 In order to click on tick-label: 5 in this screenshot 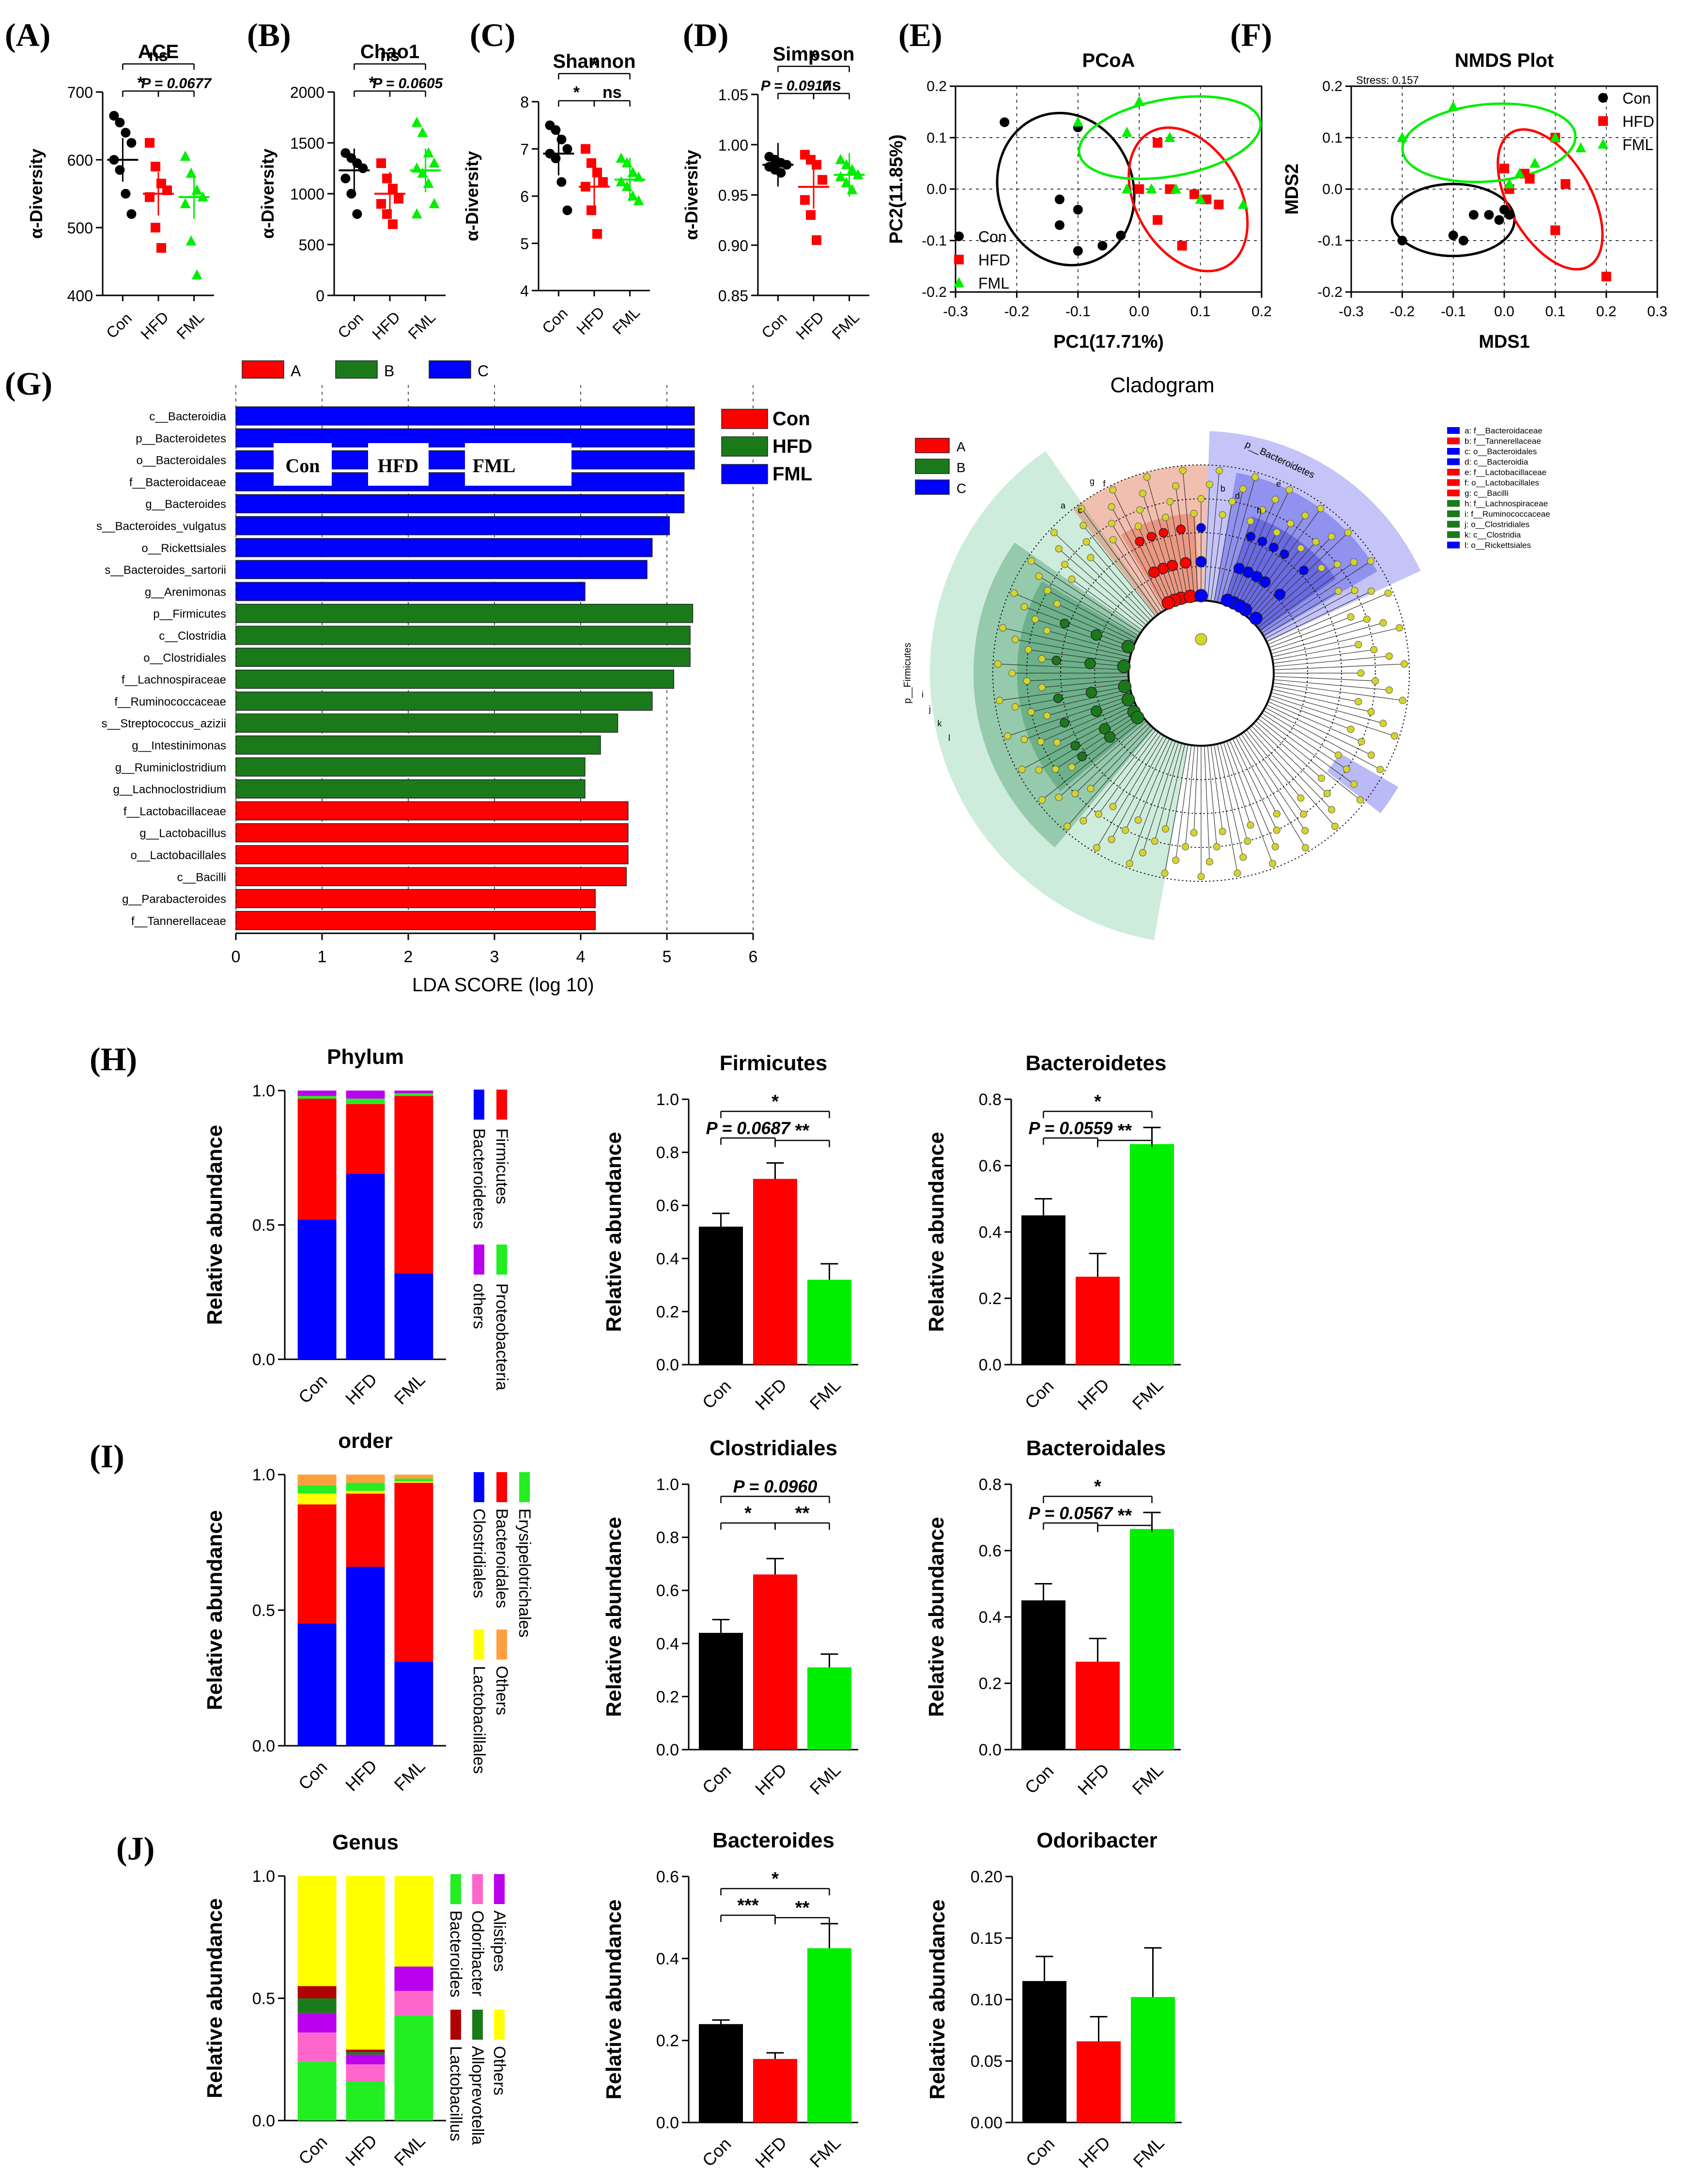, I will do `click(667, 957)`.